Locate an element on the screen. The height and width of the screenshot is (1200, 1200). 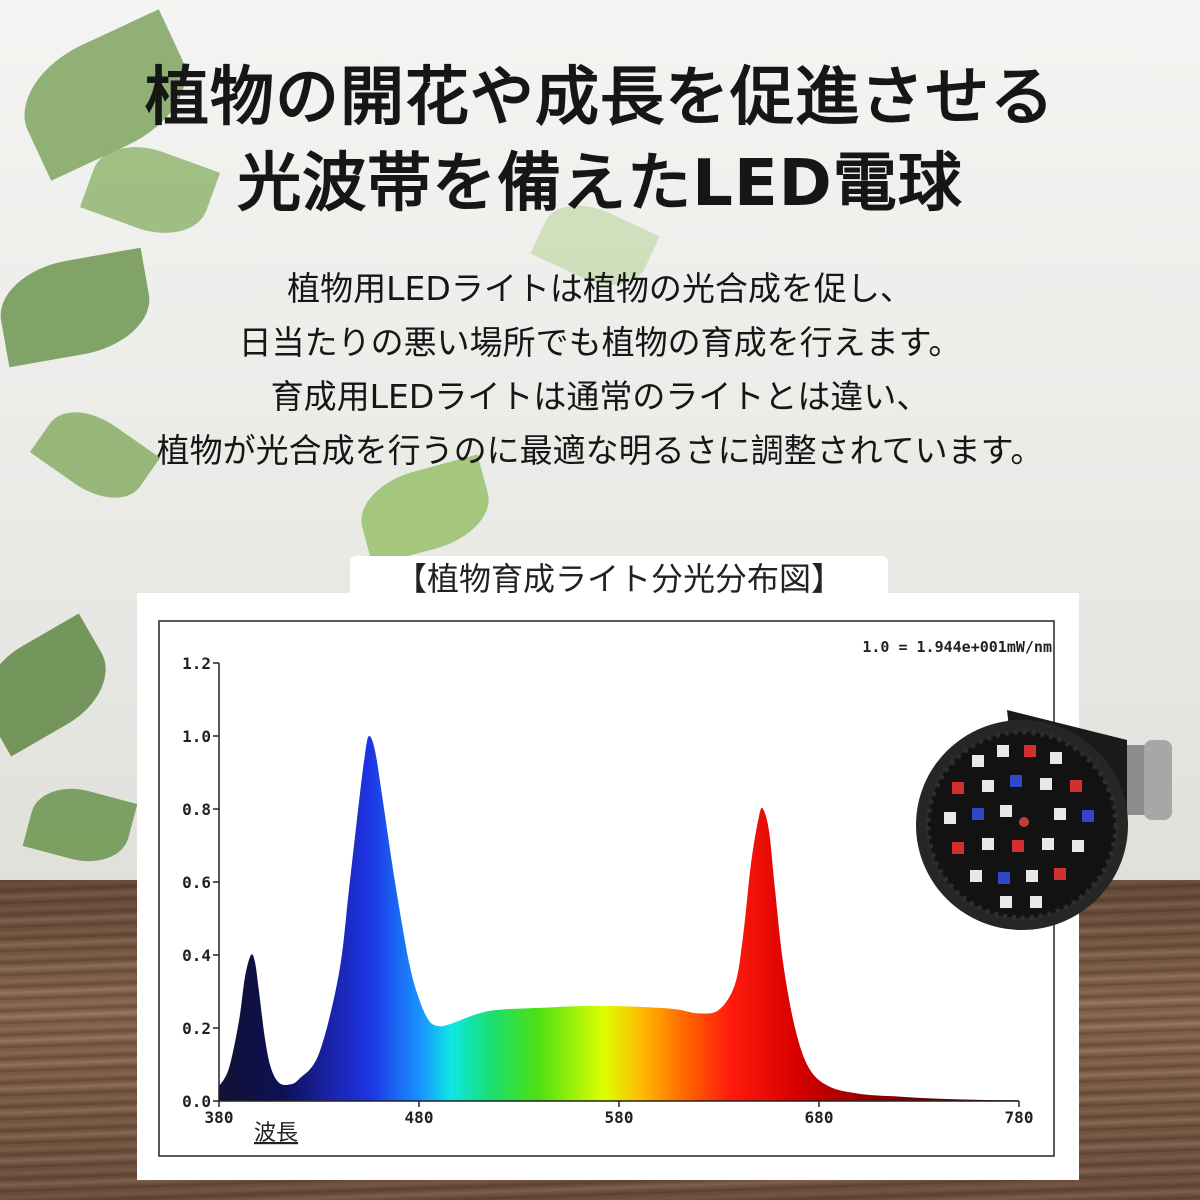
description-line-2: 日当たりの悪い場所でも植物の育成を行えます。 is located at coordinates (600, 342).